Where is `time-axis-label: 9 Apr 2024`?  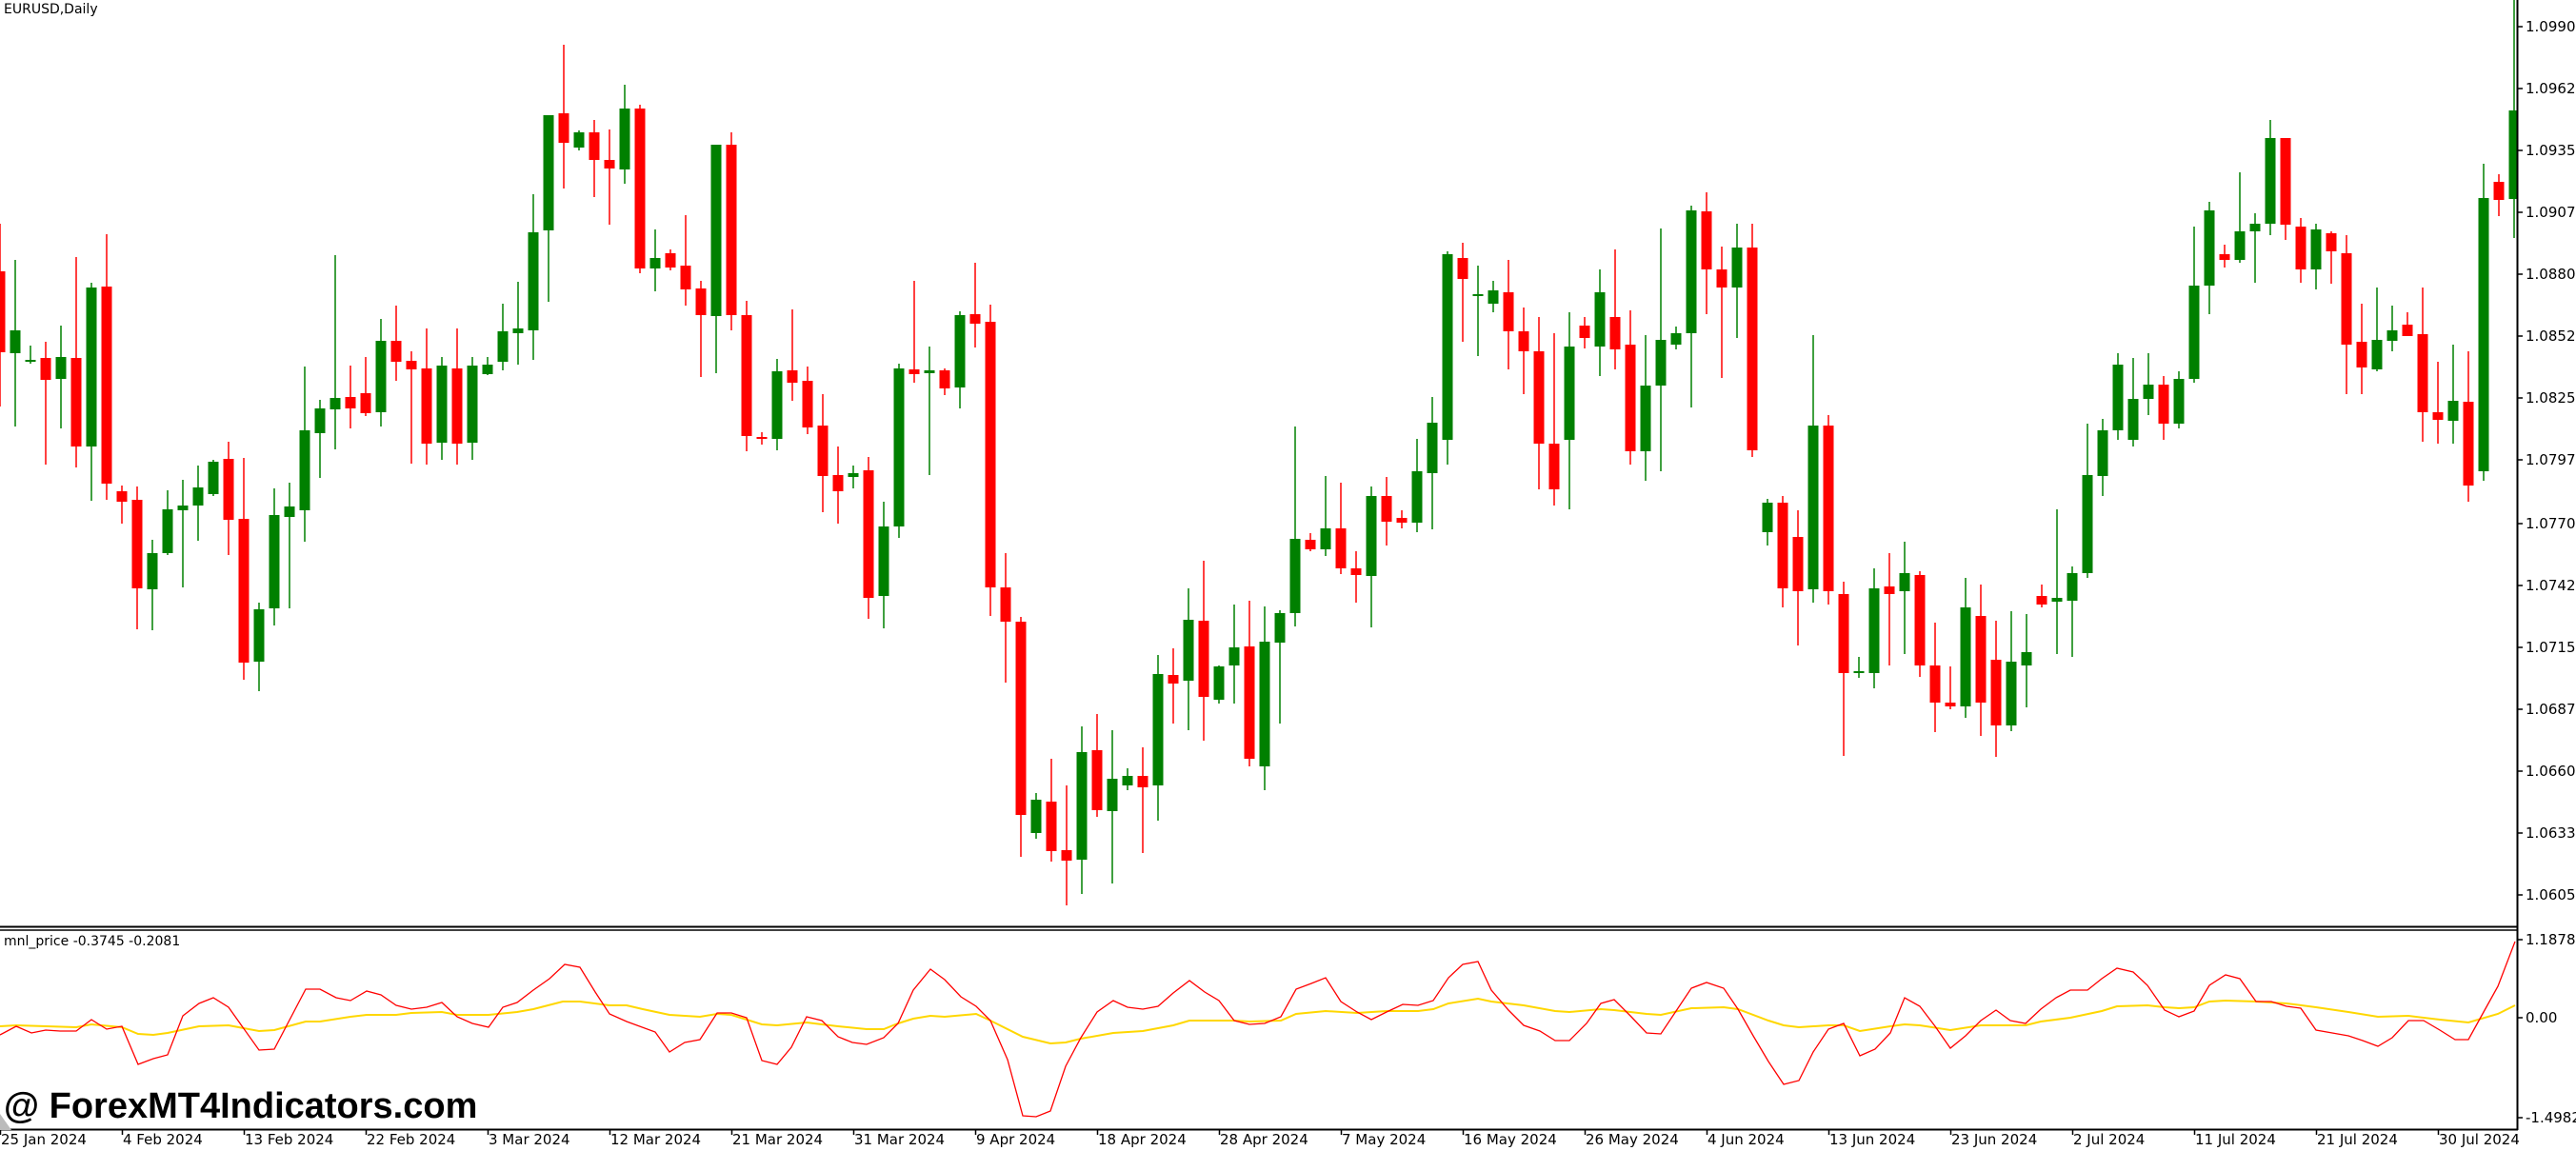
time-axis-label: 9 Apr 2024 is located at coordinates (1016, 1139).